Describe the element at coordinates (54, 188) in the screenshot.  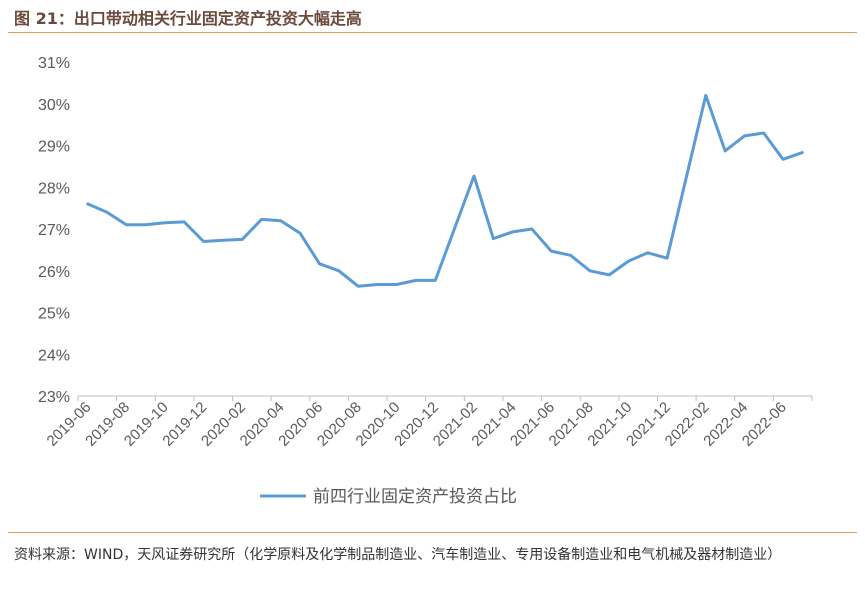
I see `y-tick-label: 28%` at that location.